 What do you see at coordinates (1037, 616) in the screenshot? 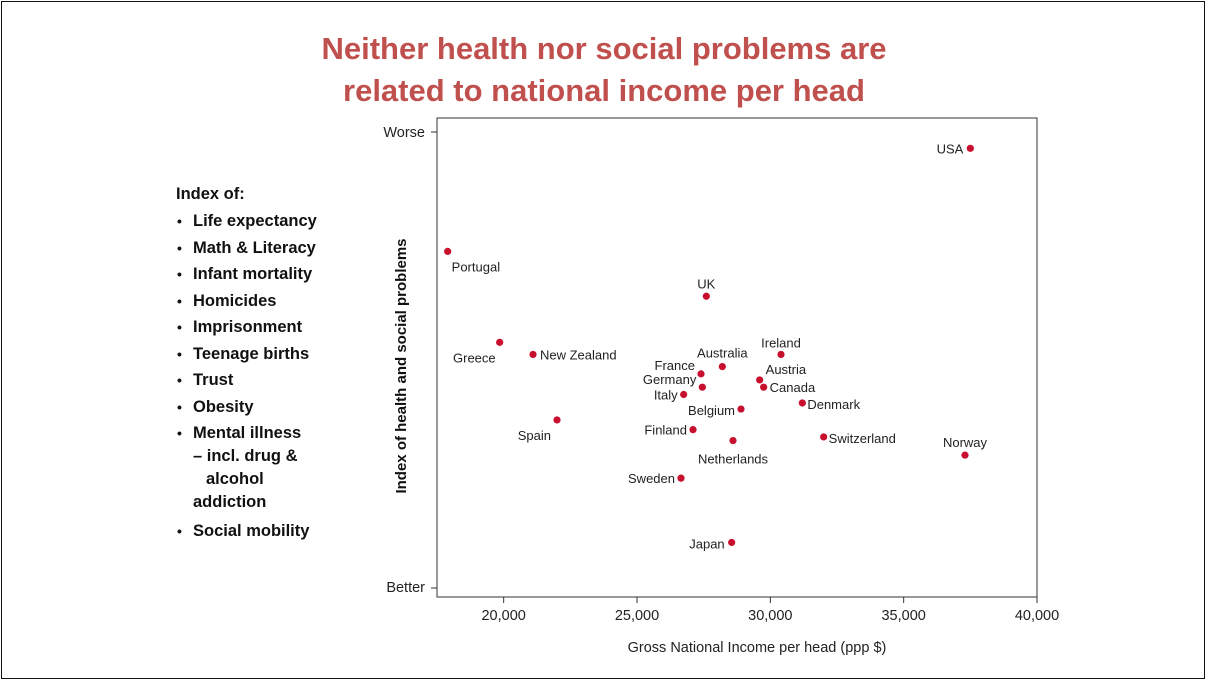
I see `x-tick-label: 40,000` at bounding box center [1037, 616].